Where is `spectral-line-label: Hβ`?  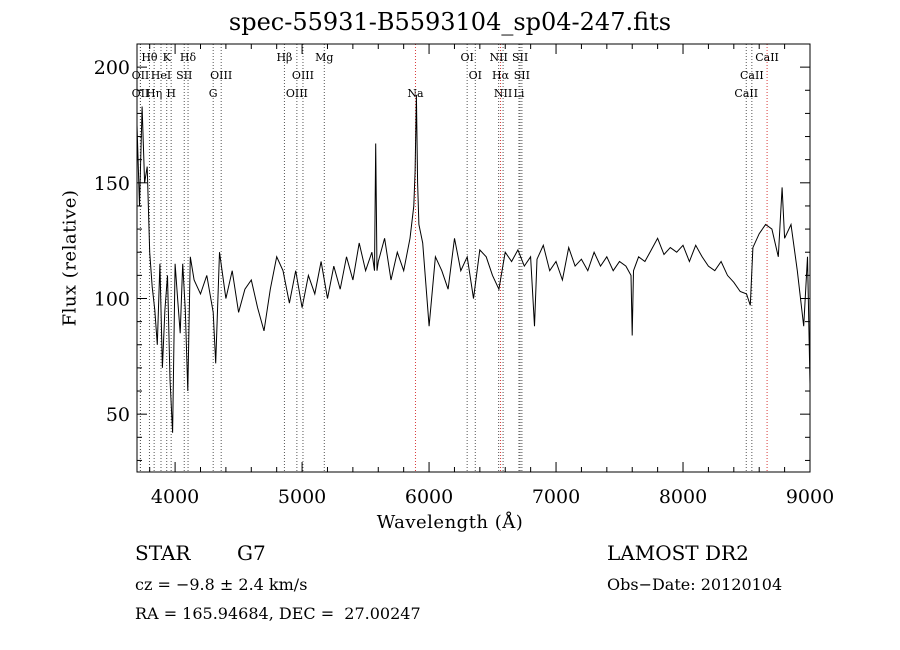
spectral-line-label: Hβ is located at coordinates (284, 57).